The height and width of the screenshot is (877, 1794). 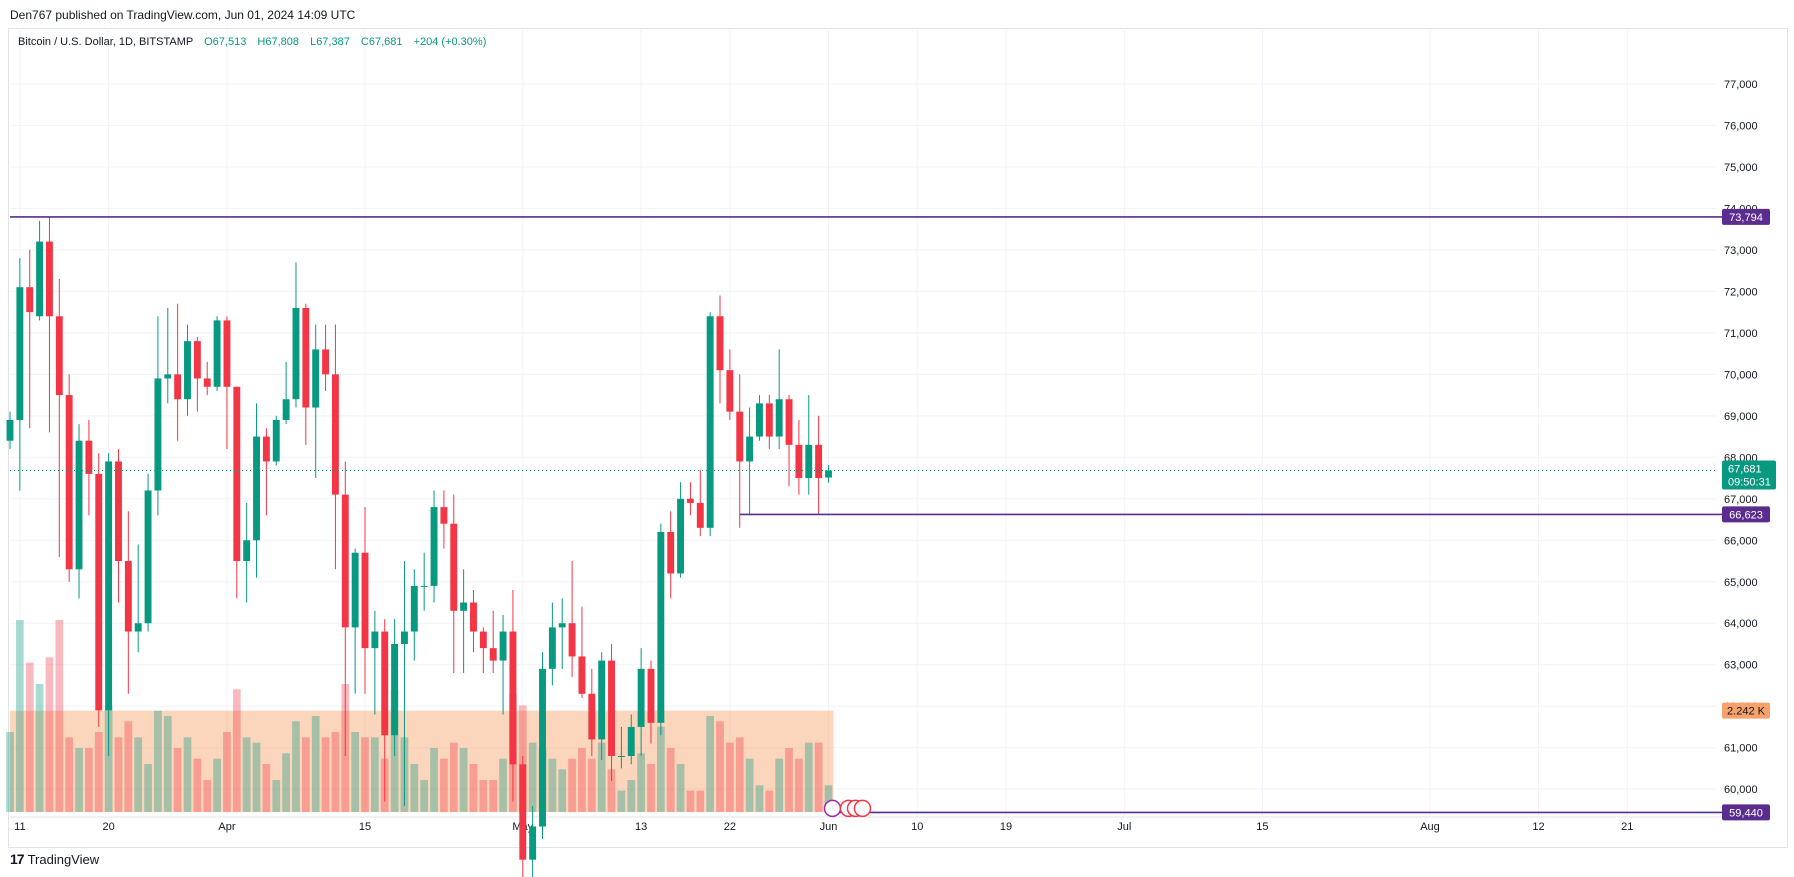 I want to click on level-badge-label: 59,440, so click(x=1746, y=813).